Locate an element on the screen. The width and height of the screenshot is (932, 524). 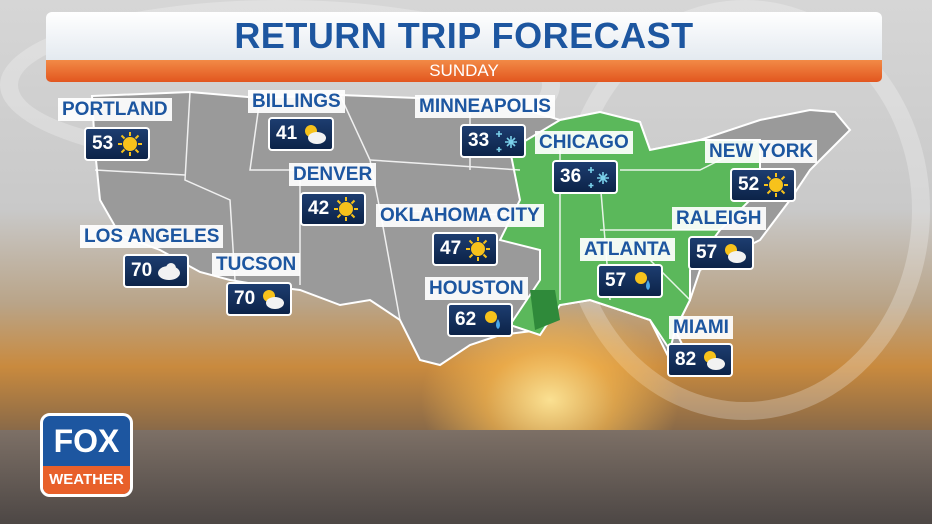
city-label-houston: HOUSTON is located at coordinates (476, 288).